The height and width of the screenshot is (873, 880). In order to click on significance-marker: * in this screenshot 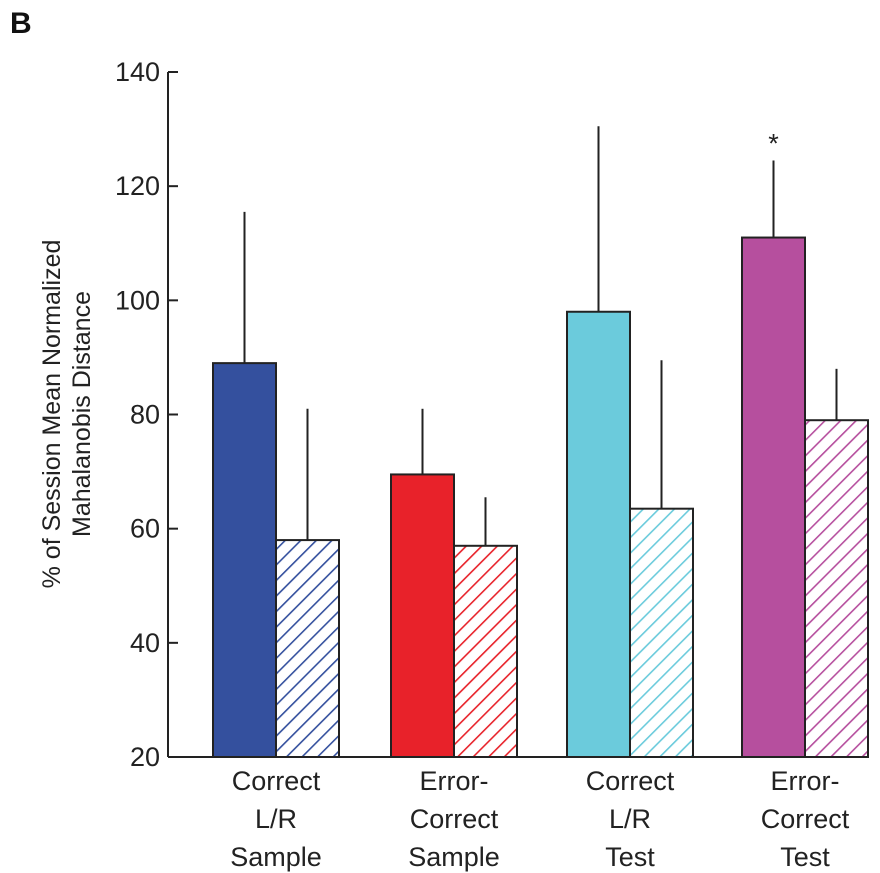, I will do `click(773, 143)`.